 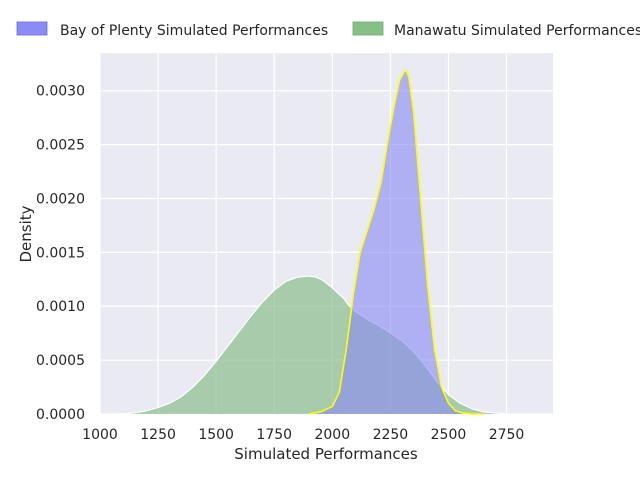 I want to click on x-tick-labels: 1000 1250 1500 1750 2000 2250 2500 2750, so click(x=303, y=435).